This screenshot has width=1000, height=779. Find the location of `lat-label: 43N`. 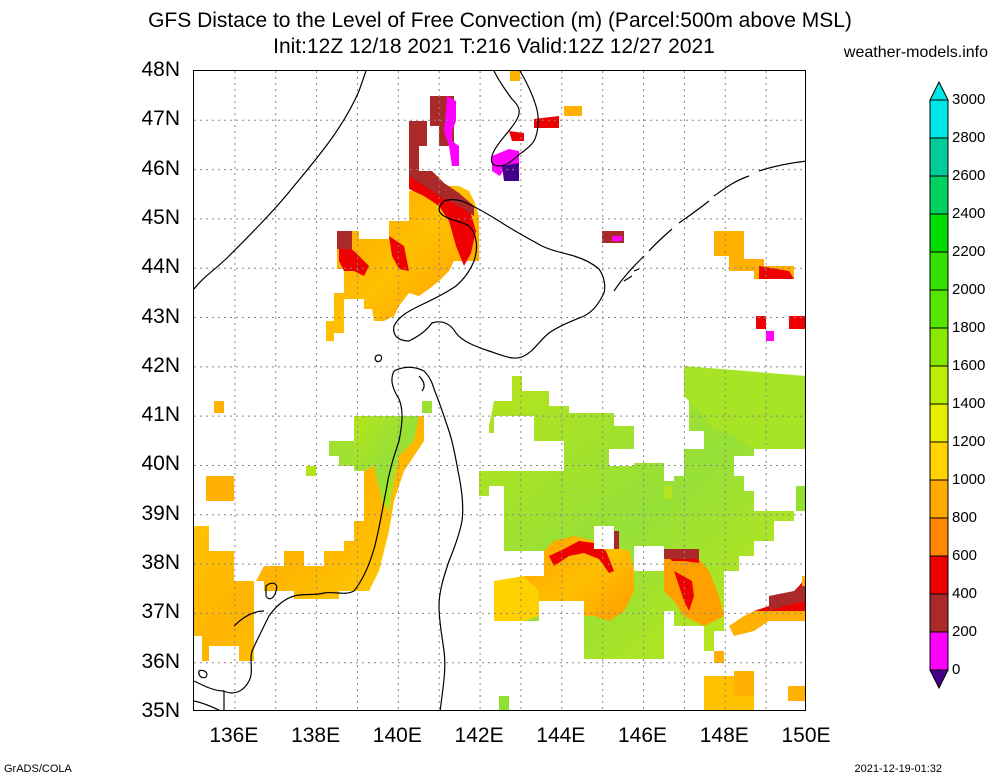

lat-label: 43N is located at coordinates (160, 316).